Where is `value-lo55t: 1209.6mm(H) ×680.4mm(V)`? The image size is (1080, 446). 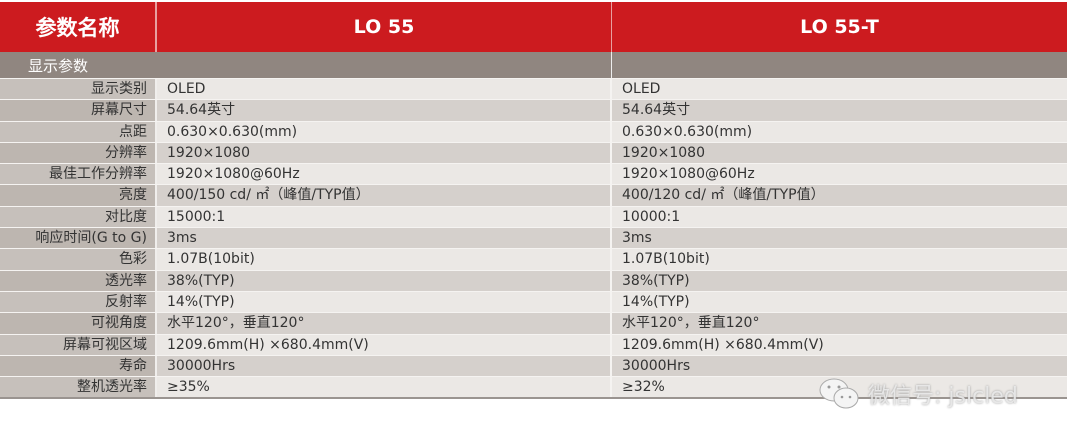 value-lo55t: 1209.6mm(H) ×680.4mm(V) is located at coordinates (839, 344).